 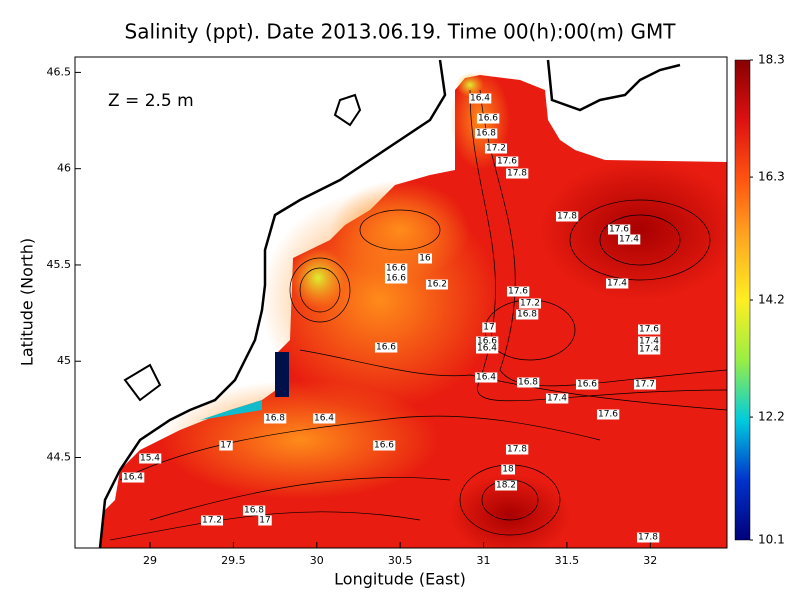 I want to click on x-tick-label: 30, so click(x=317, y=560).